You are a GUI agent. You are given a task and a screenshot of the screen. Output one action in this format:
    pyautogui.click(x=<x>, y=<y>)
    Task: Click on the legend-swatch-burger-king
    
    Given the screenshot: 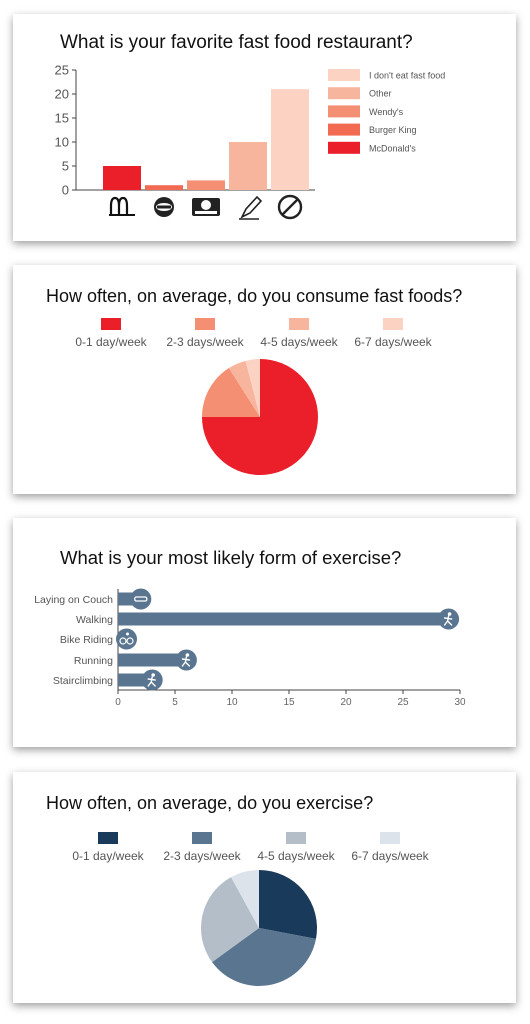 What is the action you would take?
    pyautogui.click(x=344, y=129)
    